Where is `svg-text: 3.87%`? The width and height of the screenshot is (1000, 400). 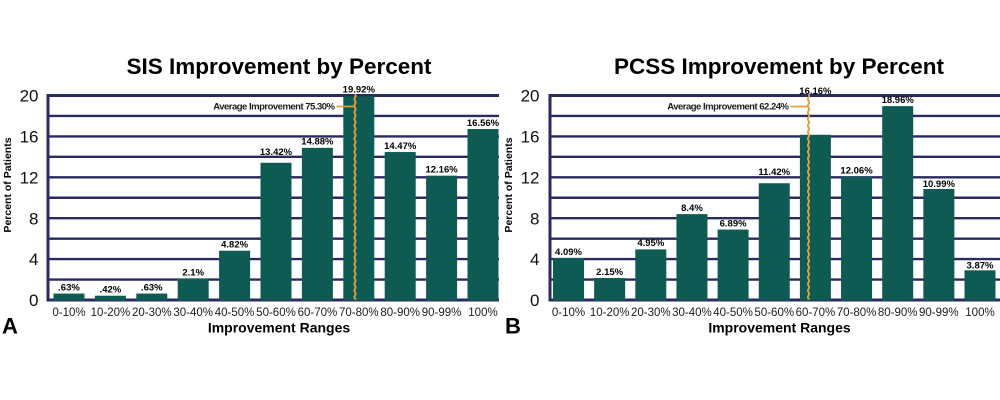 svg-text: 3.87% is located at coordinates (980, 266).